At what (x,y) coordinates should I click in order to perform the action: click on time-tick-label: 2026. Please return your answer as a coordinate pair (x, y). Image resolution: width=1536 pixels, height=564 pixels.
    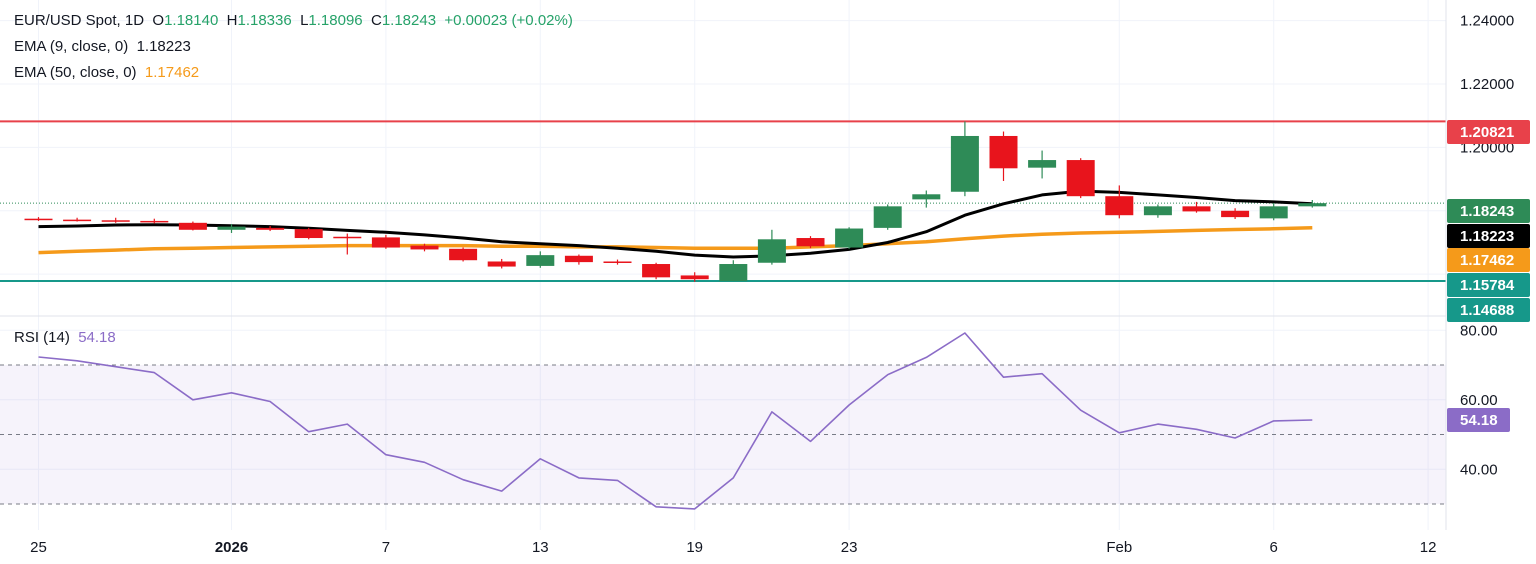
    Looking at the image, I should click on (231, 547).